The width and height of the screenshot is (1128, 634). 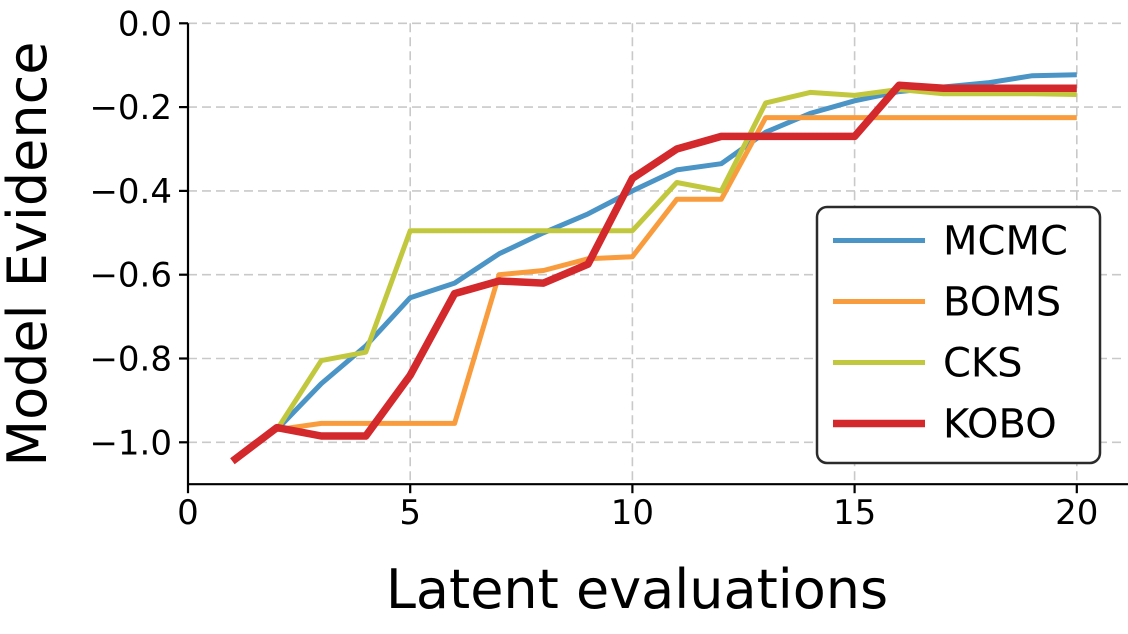 I want to click on legend-box, so click(x=958, y=335).